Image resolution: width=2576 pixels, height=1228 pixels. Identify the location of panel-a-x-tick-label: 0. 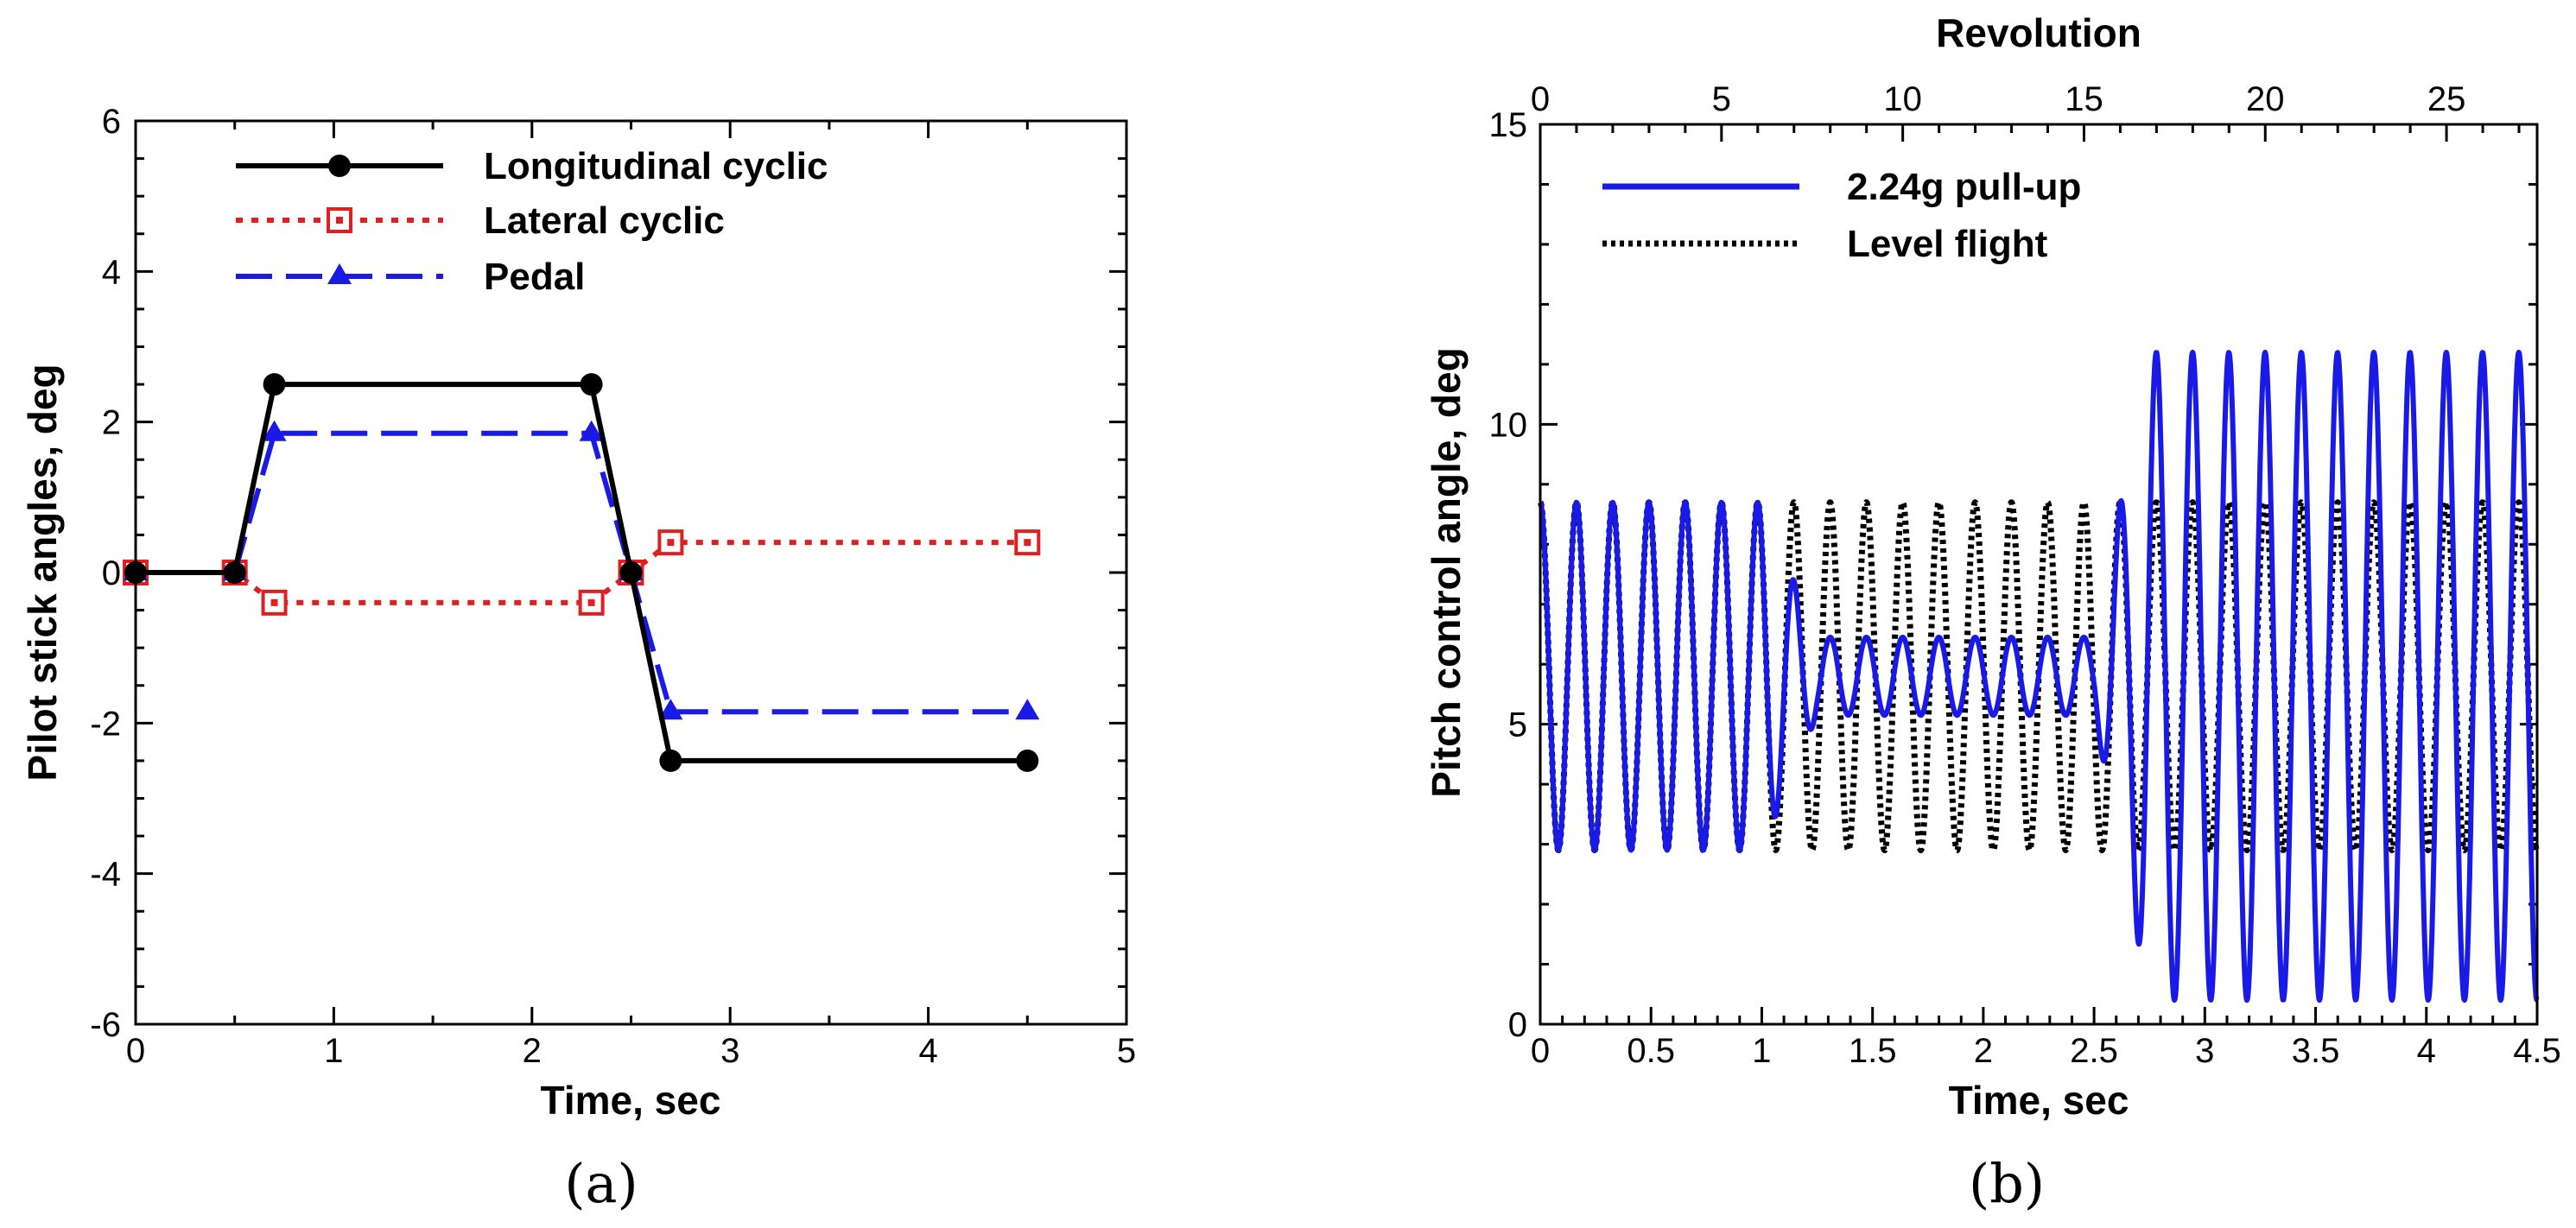
(135, 1051).